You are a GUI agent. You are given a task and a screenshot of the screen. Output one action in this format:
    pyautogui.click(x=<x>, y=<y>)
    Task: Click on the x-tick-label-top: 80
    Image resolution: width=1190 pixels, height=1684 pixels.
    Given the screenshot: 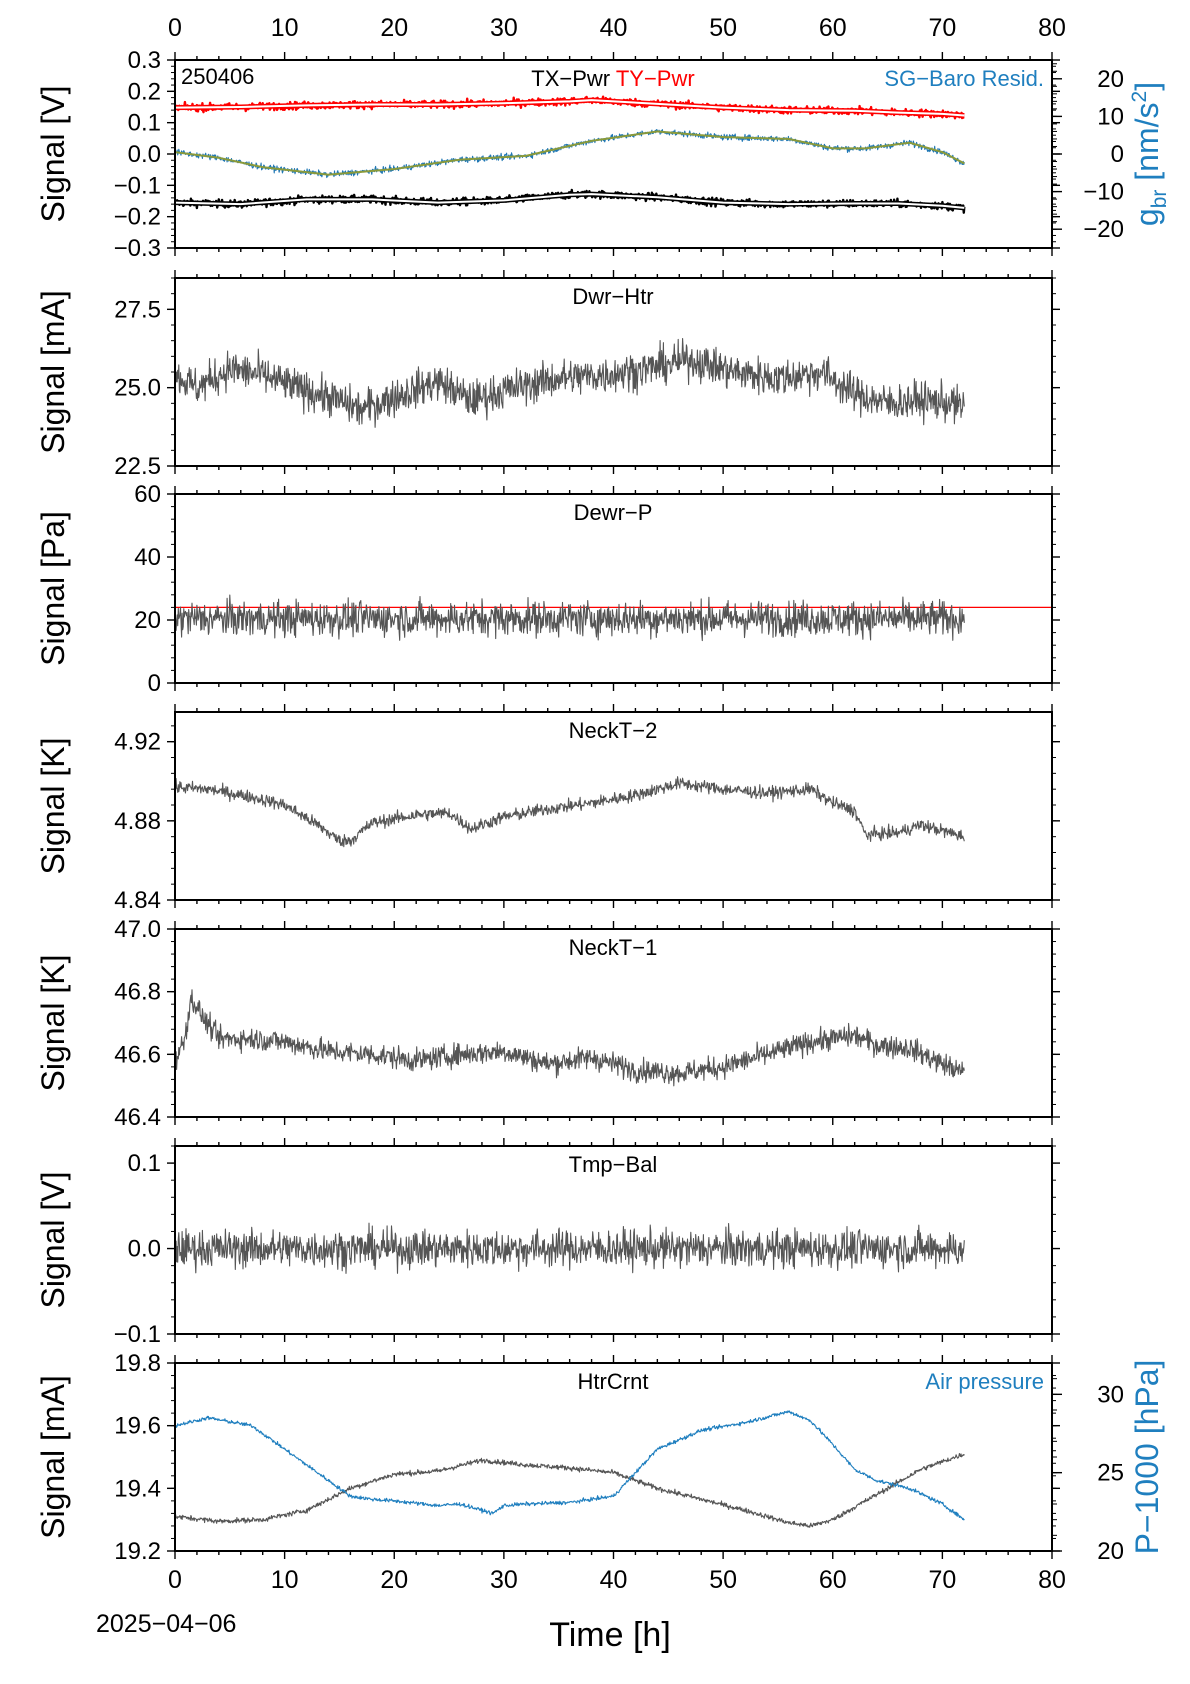 What is the action you would take?
    pyautogui.click(x=1052, y=28)
    